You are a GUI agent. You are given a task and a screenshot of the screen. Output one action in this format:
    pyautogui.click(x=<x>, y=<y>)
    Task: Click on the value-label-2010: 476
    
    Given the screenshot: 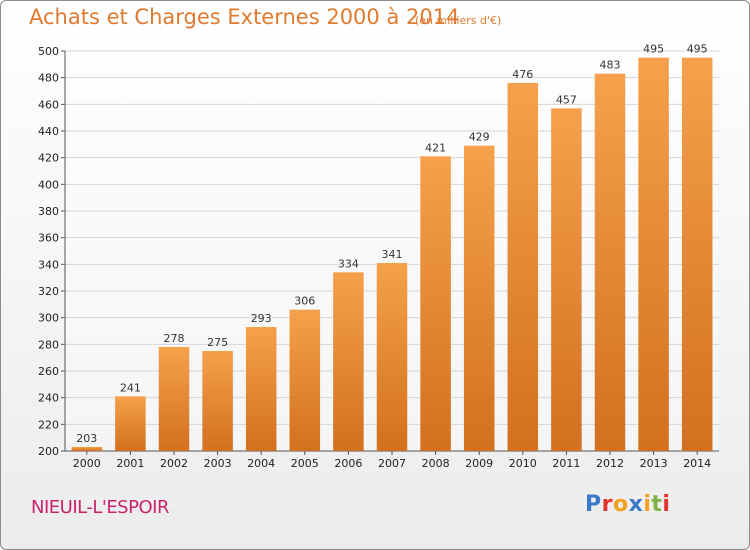 What is the action you would take?
    pyautogui.click(x=522, y=74)
    